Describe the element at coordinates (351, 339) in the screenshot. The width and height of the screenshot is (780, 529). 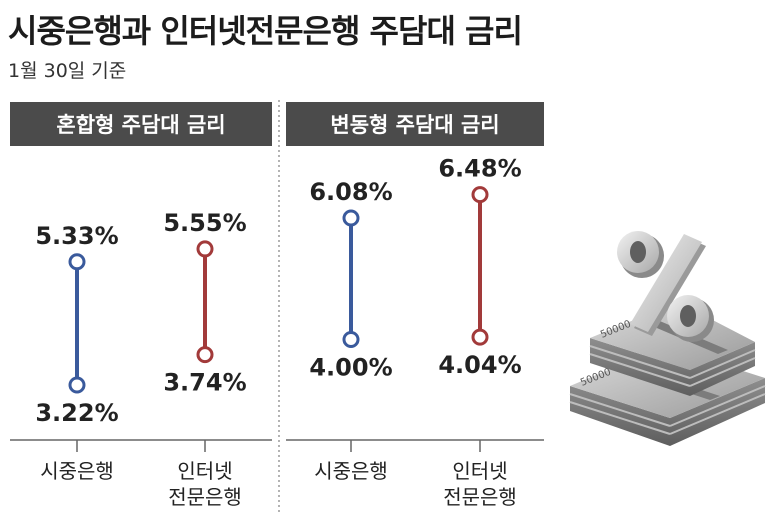
I see `min-point-variable-commercial` at that location.